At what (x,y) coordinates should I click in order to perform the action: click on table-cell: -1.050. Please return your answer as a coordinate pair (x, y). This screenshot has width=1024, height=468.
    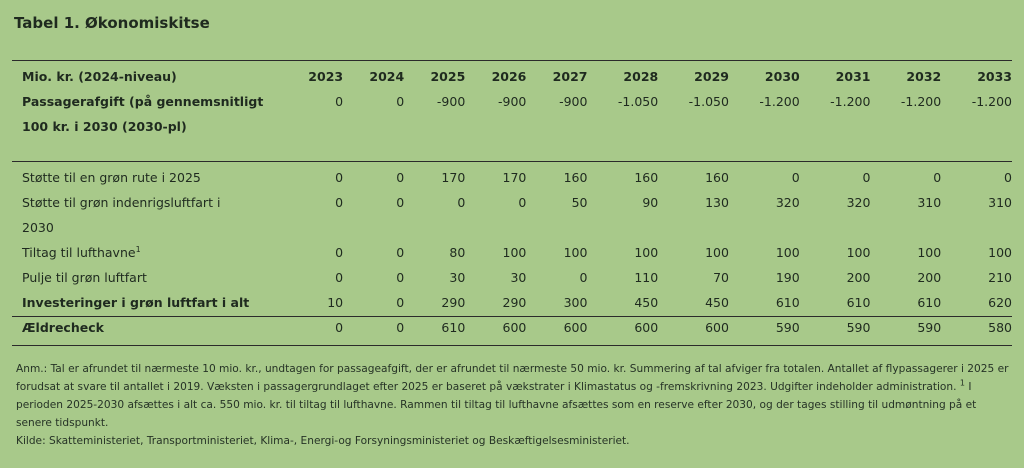
    Looking at the image, I should click on (638, 101).